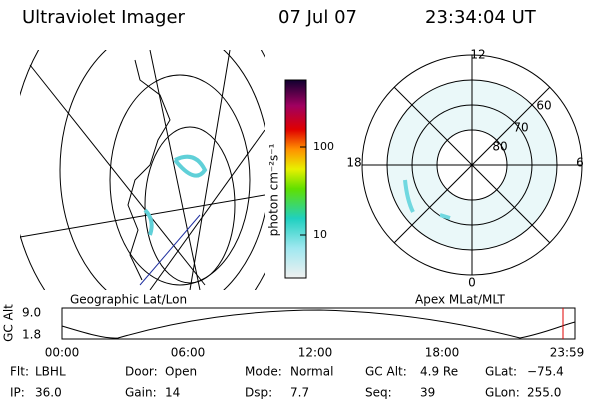 Image resolution: width=600 pixels, height=400 pixels. Describe the element at coordinates (48, 393) in the screenshot. I see `info-value: 36.0` at that location.